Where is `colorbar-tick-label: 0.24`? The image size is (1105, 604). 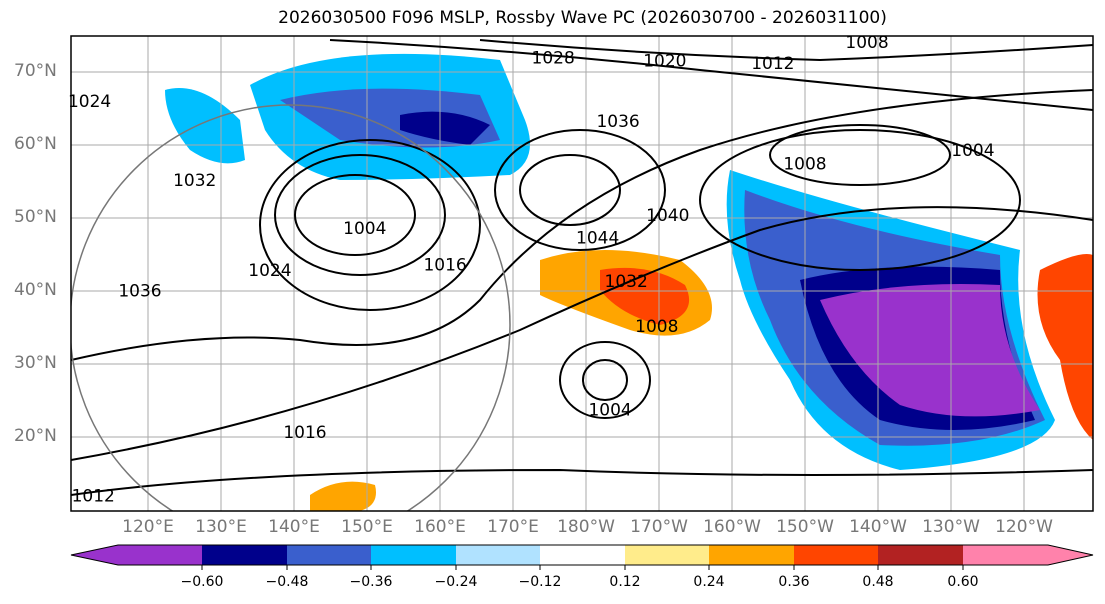 colorbar-tick-label: 0.24 is located at coordinates (709, 582).